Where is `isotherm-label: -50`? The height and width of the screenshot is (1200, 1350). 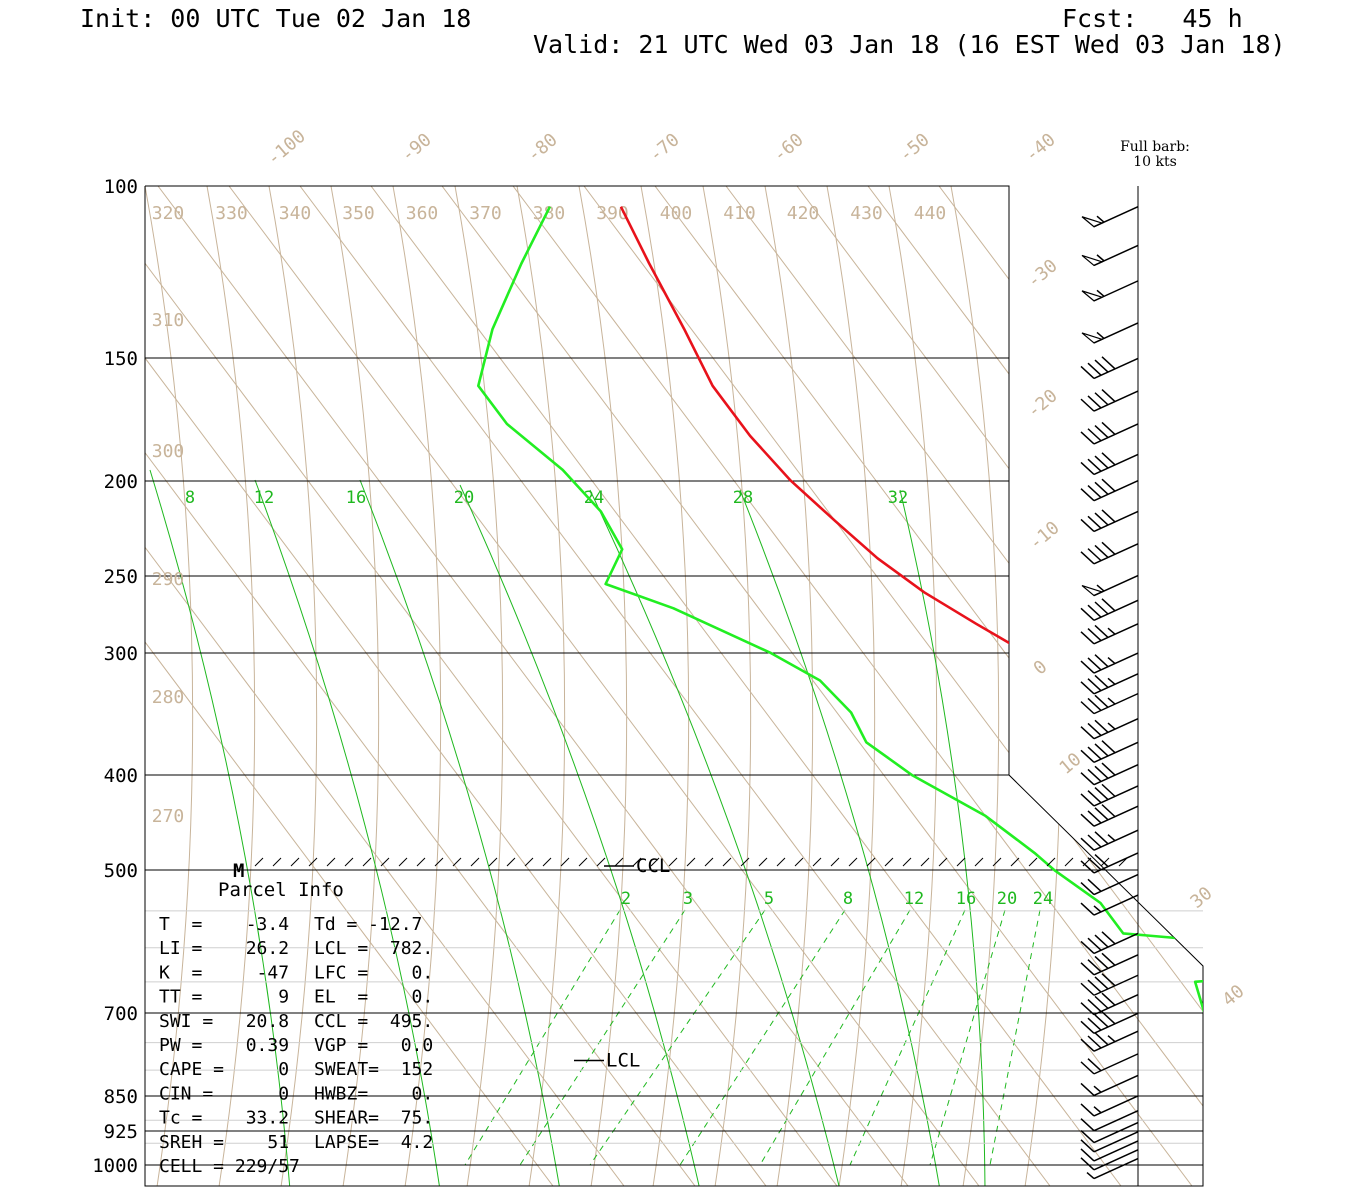
isotherm-label: -50 is located at coordinates (914, 147).